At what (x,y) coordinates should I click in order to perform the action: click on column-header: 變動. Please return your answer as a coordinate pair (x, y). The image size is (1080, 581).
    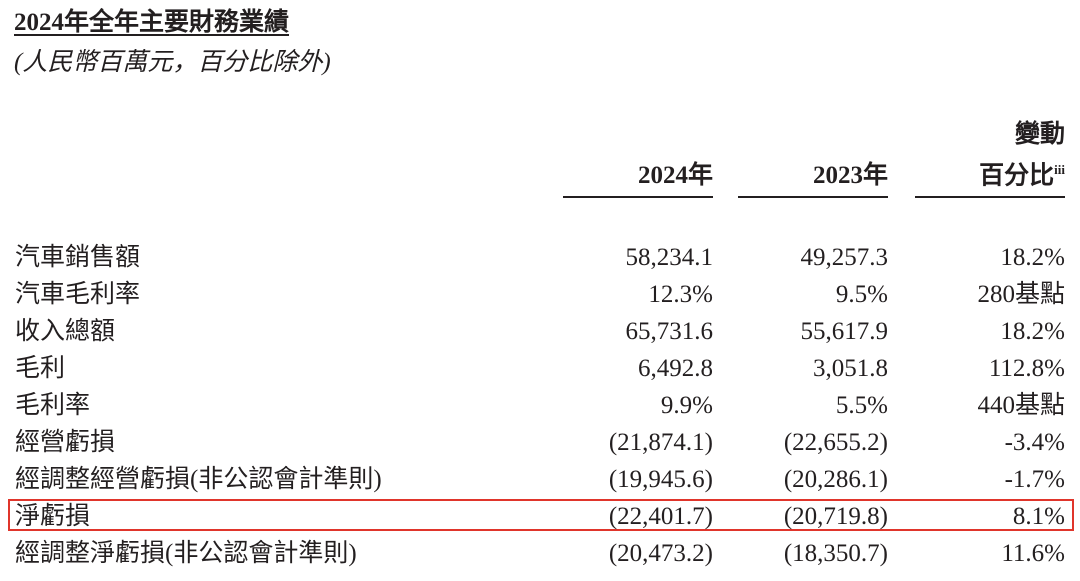
    Looking at the image, I should click on (1039, 134).